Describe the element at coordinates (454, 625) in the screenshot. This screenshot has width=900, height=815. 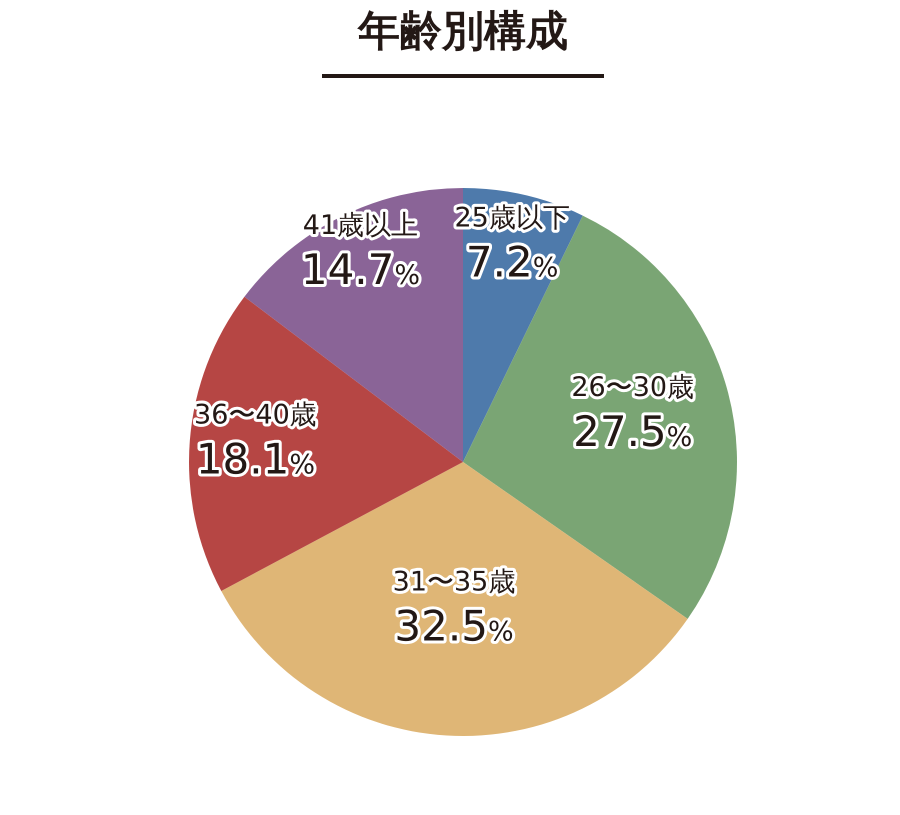
I see `data-label: 32.5%` at that location.